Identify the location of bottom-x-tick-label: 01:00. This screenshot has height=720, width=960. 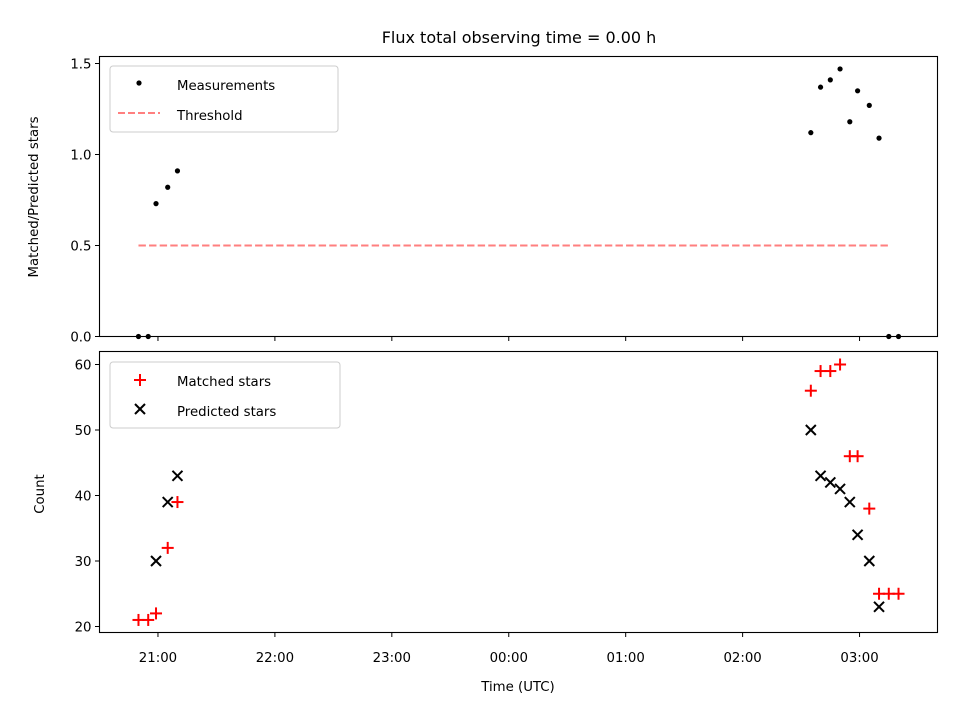
(626, 658).